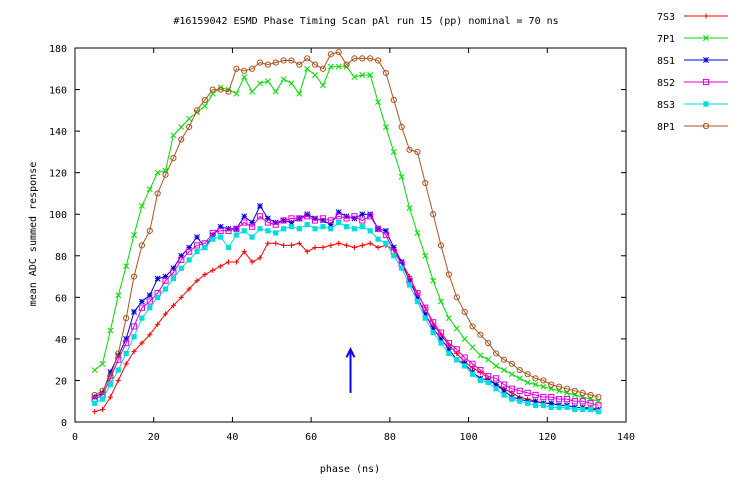  Describe the element at coordinates (61, 298) in the screenshot. I see `y-tick-label: 60` at that location.